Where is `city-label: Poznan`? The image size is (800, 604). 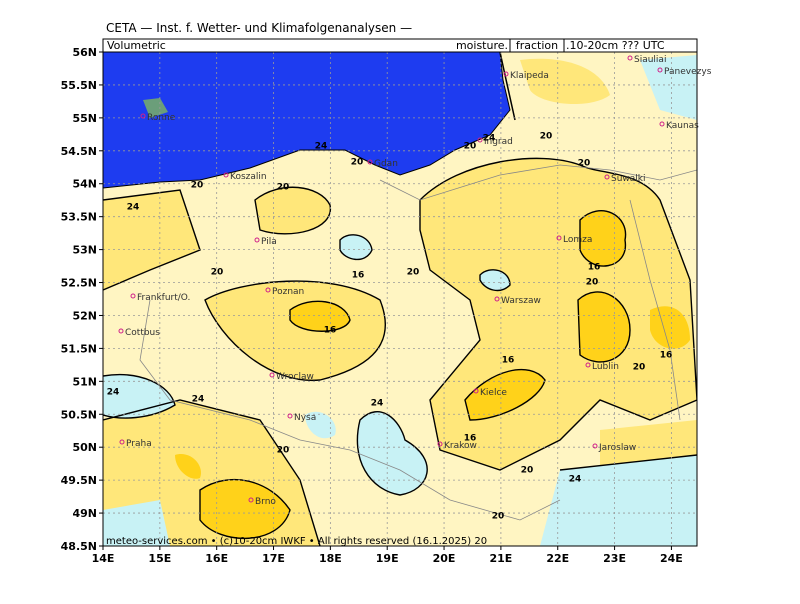
city-label: Poznan is located at coordinates (288, 292).